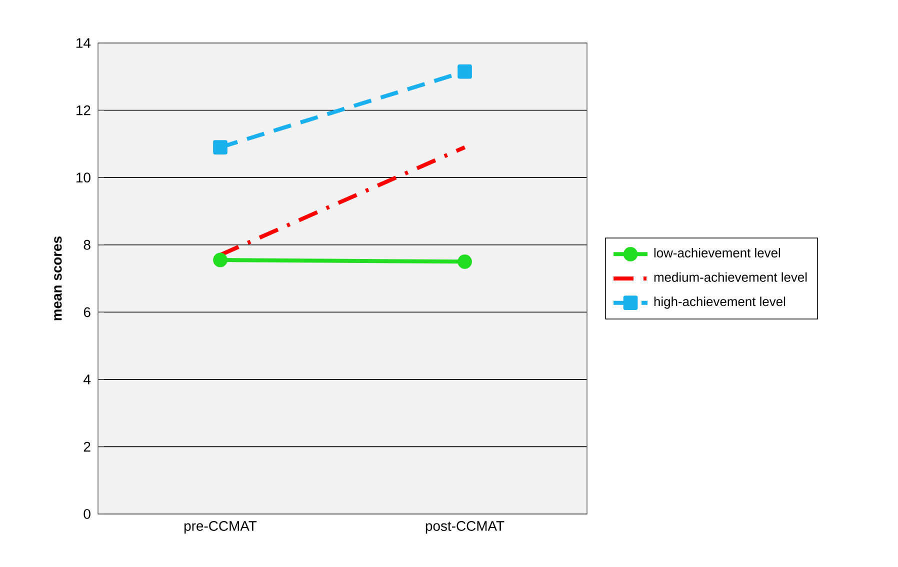 This screenshot has height=567, width=898. What do you see at coordinates (87, 447) in the screenshot?
I see `y-tick-label: 2` at bounding box center [87, 447].